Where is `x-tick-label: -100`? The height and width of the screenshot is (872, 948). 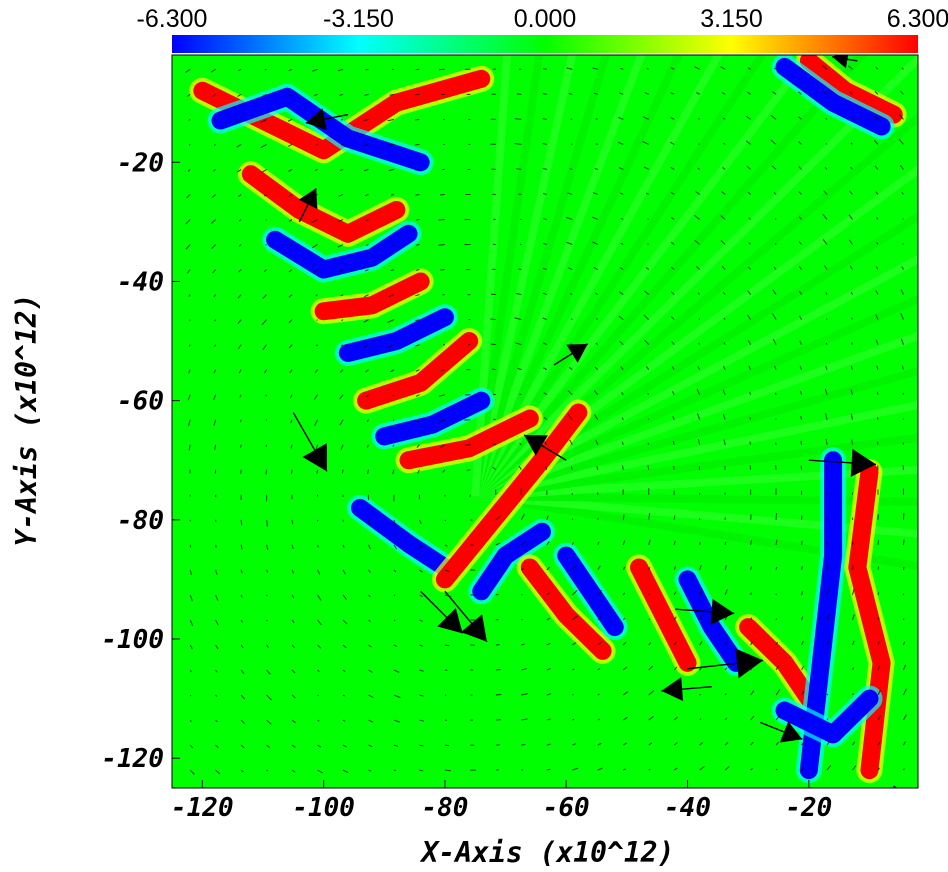 x-tick-label: -100 is located at coordinates (323, 808).